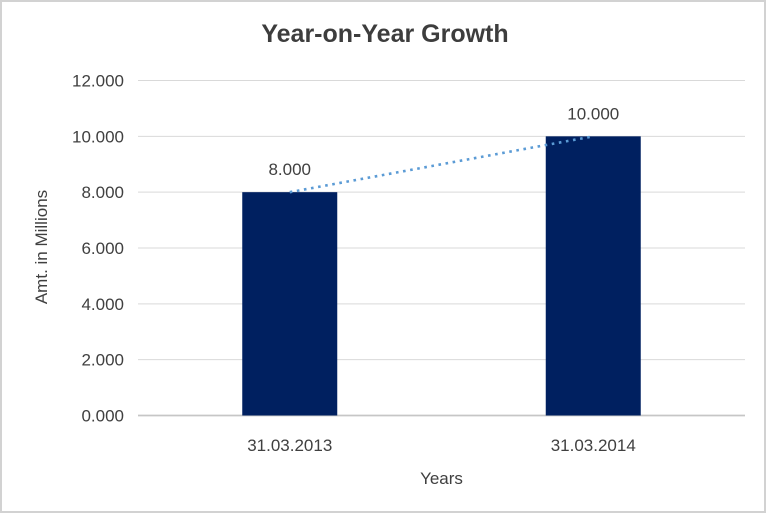 Image resolution: width=766 pixels, height=513 pixels. I want to click on bar-data-label: 10.000, so click(593, 113).